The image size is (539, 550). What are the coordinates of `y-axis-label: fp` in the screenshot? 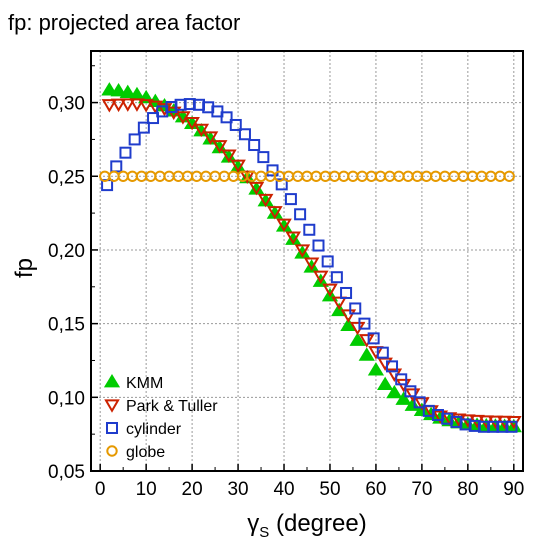 It's located at (24, 268).